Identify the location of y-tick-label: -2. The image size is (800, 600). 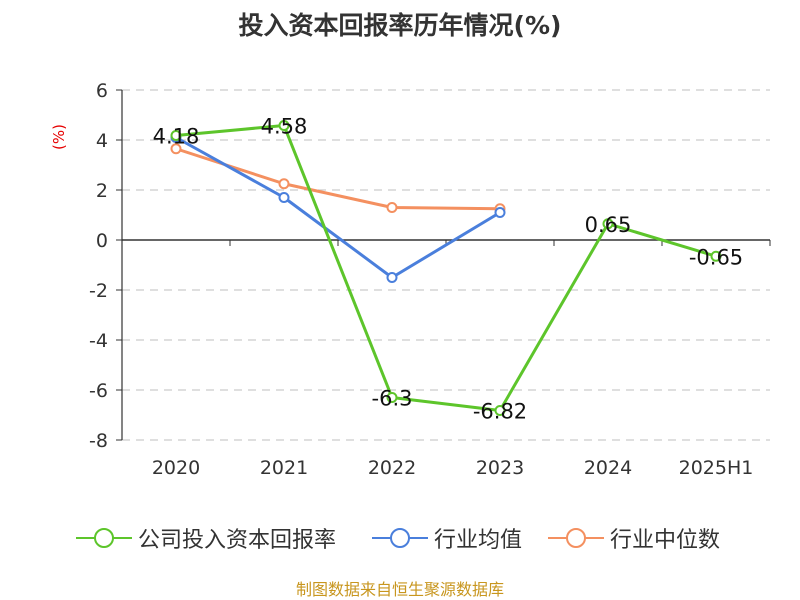
(98, 291).